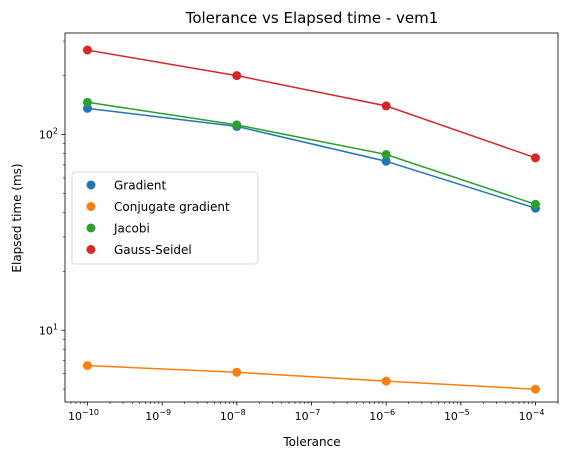  What do you see at coordinates (382, 415) in the screenshot?
I see `x-tick-label: 10⁻⁶` at bounding box center [382, 415].